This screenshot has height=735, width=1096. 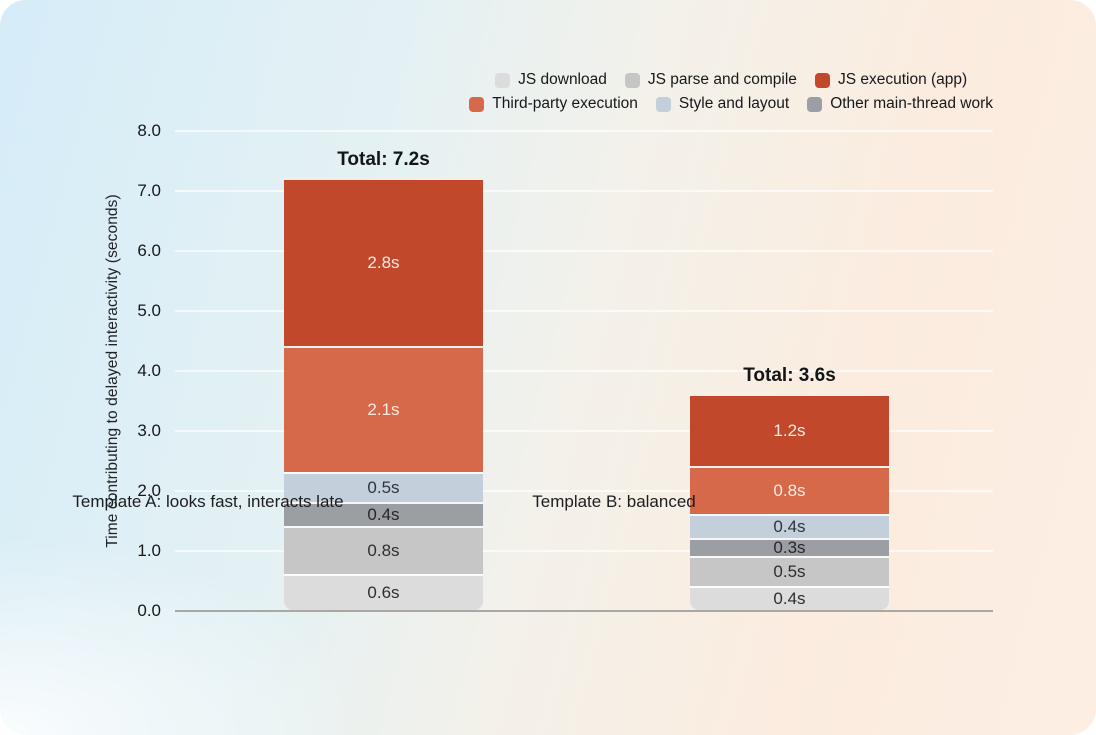 What do you see at coordinates (149, 370) in the screenshot?
I see `y-tick-label: 4.0` at bounding box center [149, 370].